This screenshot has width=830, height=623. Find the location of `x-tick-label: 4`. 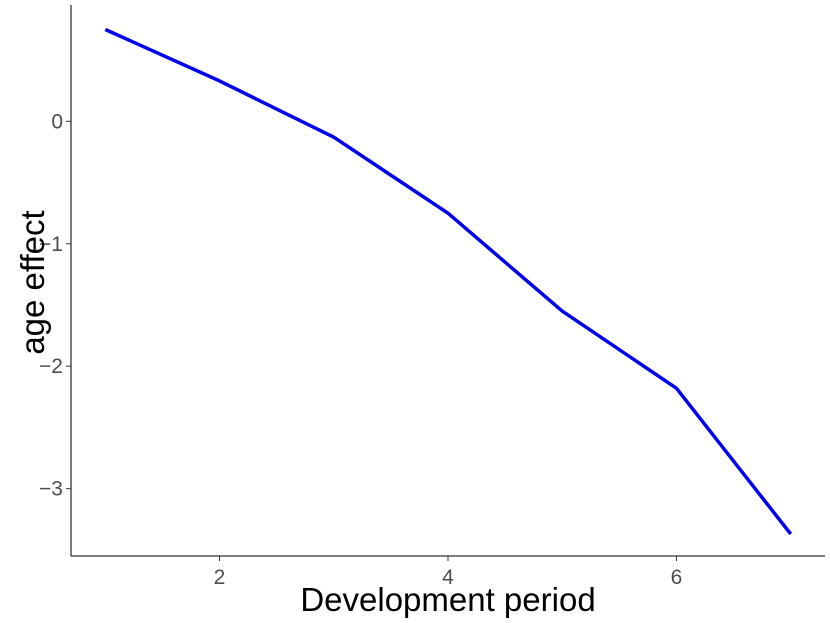

x-tick-label: 4 is located at coordinates (448, 577).